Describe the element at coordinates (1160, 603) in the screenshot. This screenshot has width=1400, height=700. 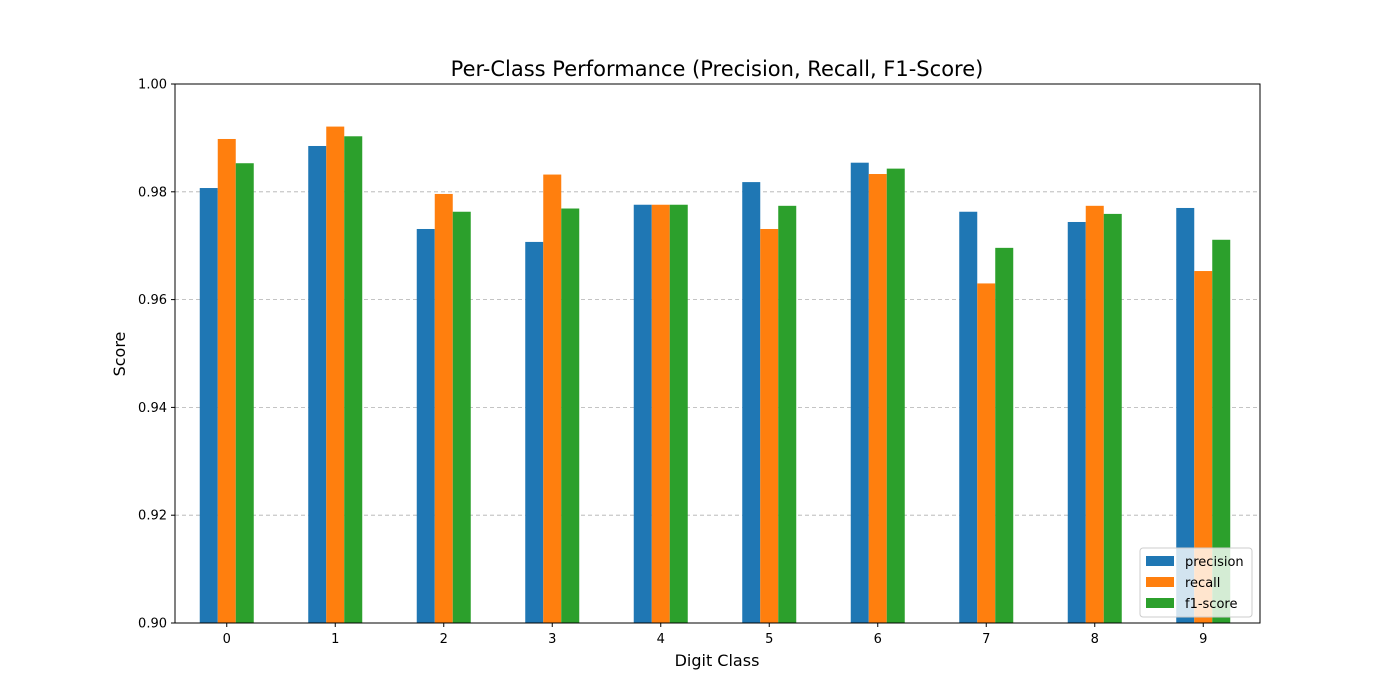
I see `legend-swatch-f1-score` at that location.